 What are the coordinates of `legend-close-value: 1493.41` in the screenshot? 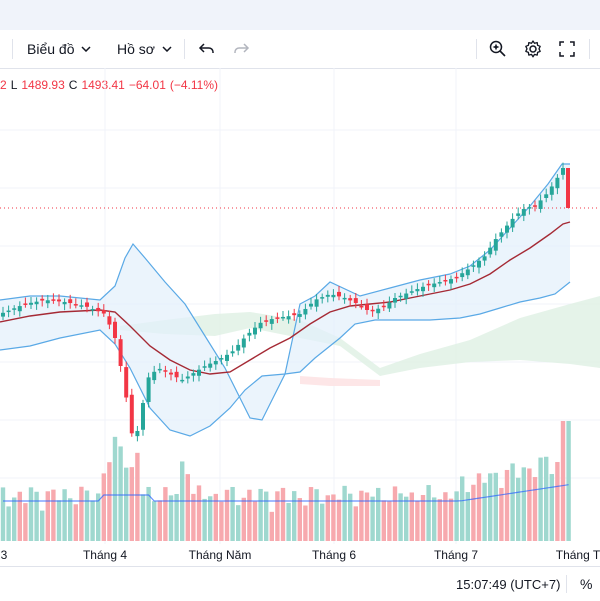 It's located at (103, 85).